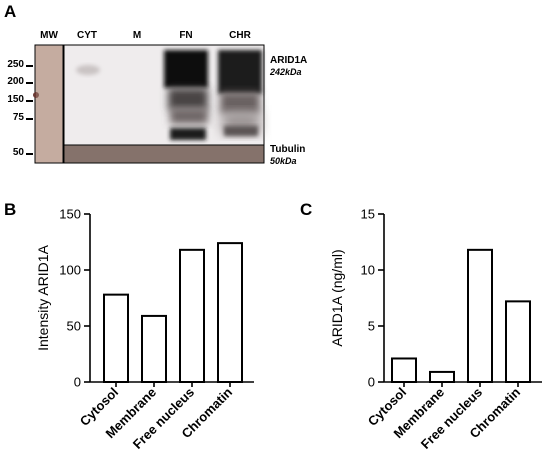 The image size is (550, 462). What do you see at coordinates (36, 95) in the screenshot?
I see `mw-lane-smudge` at bounding box center [36, 95].